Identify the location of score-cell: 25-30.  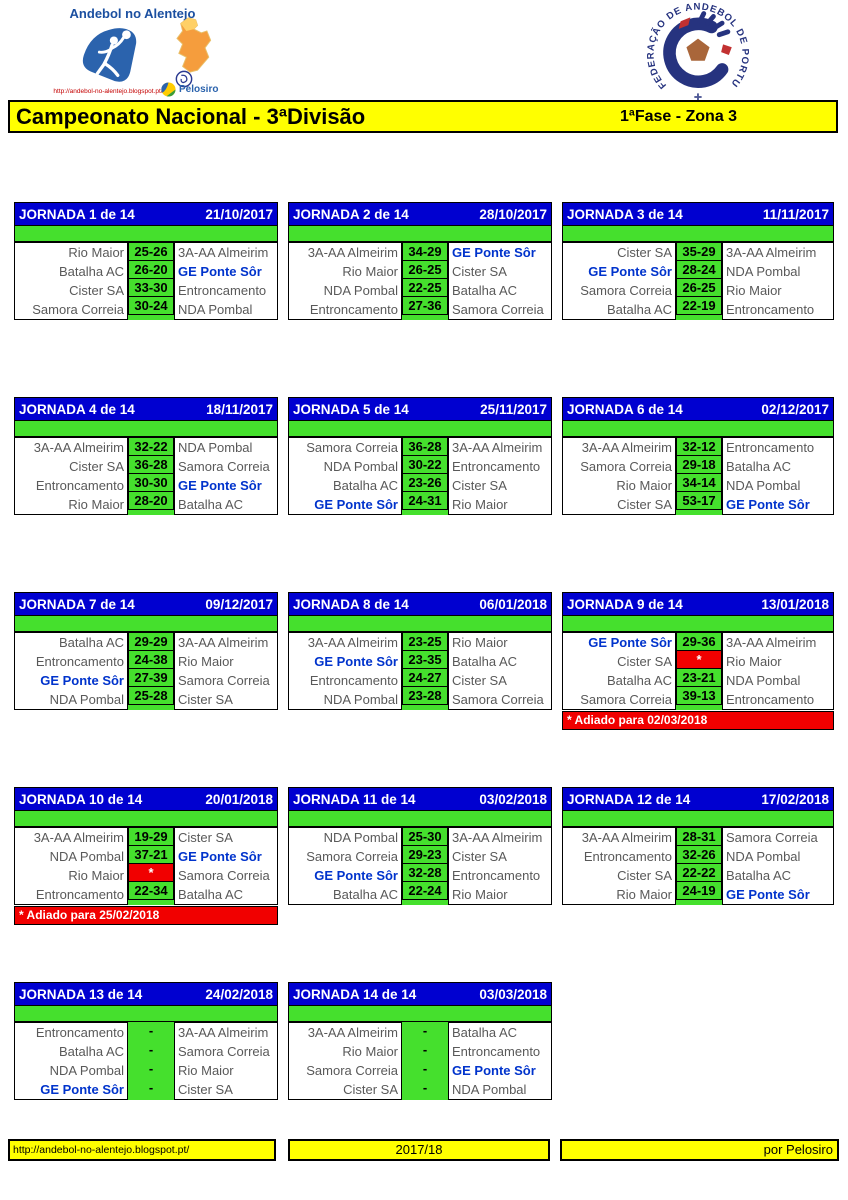
(425, 836).